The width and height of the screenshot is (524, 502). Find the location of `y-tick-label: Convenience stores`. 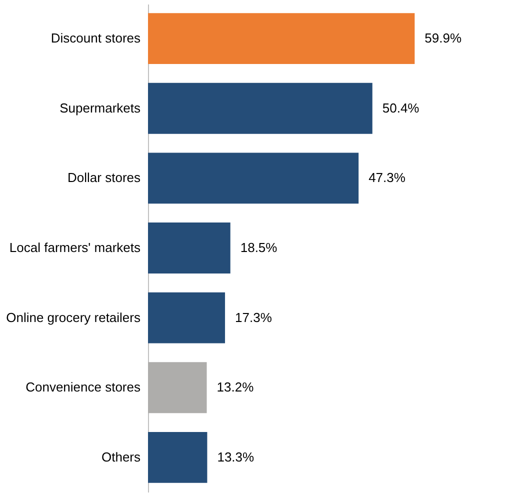

y-tick-label: Convenience stores is located at coordinates (83, 387).